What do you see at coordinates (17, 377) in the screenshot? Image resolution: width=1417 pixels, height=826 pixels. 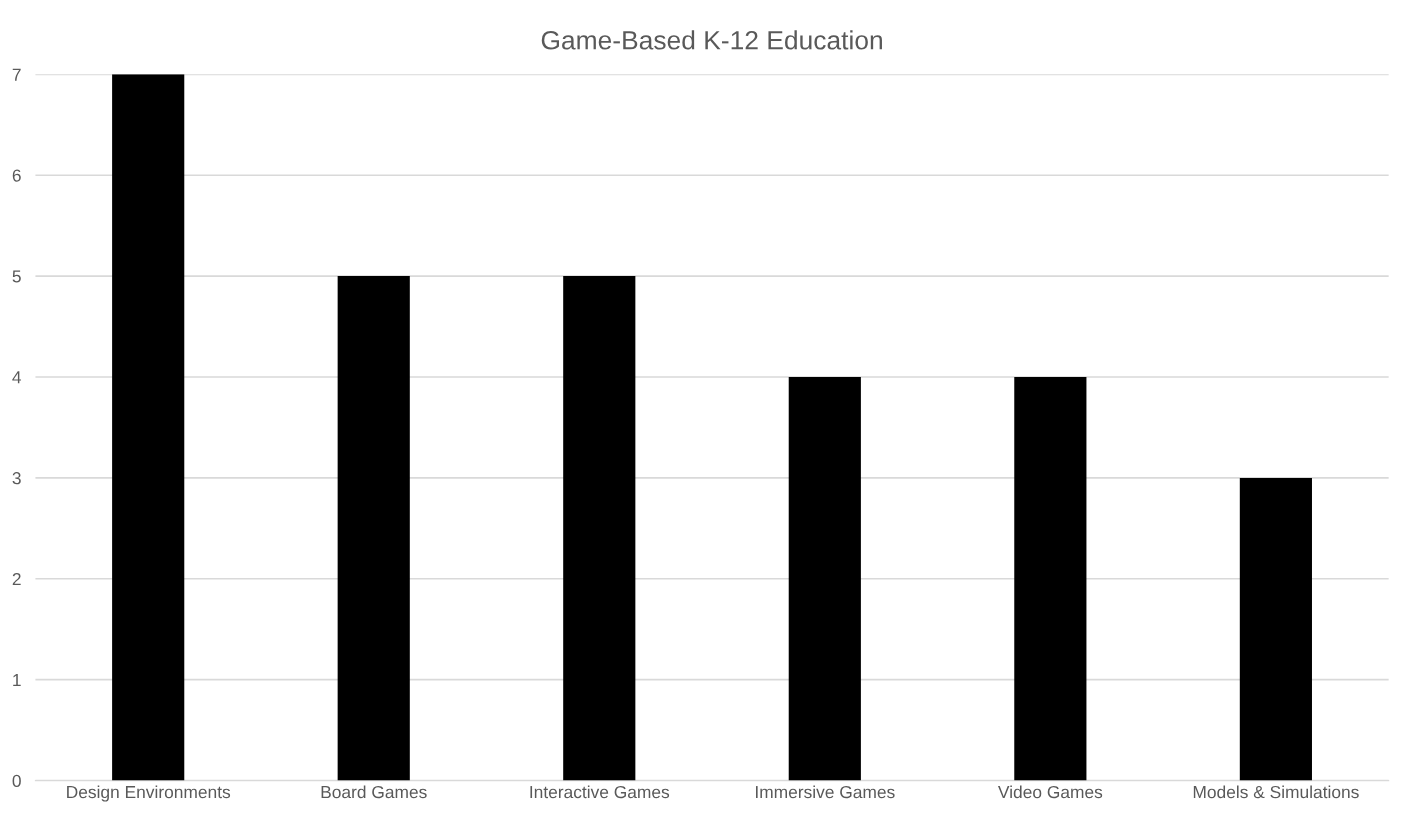 I see `y-tick-label: 4` at bounding box center [17, 377].